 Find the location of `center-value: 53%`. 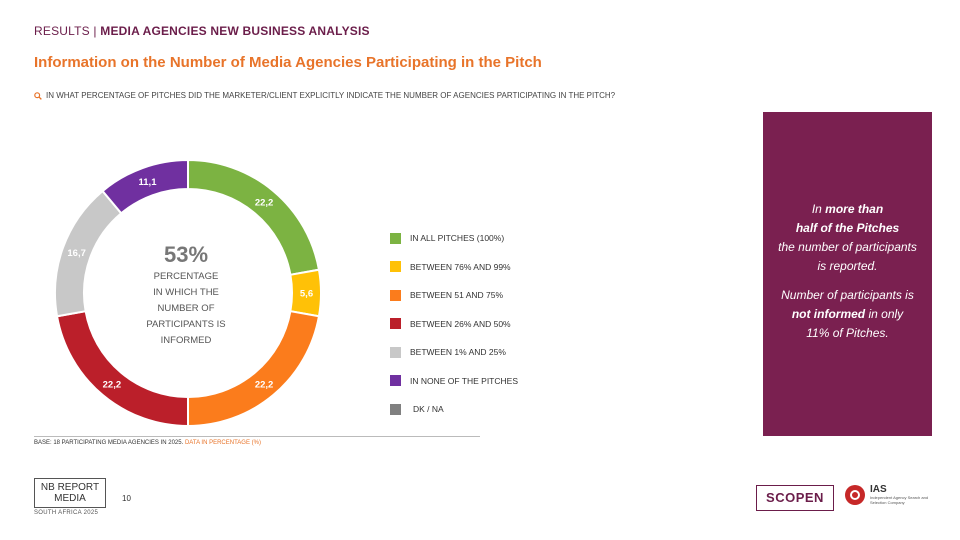

center-value: 53% is located at coordinates (186, 254).